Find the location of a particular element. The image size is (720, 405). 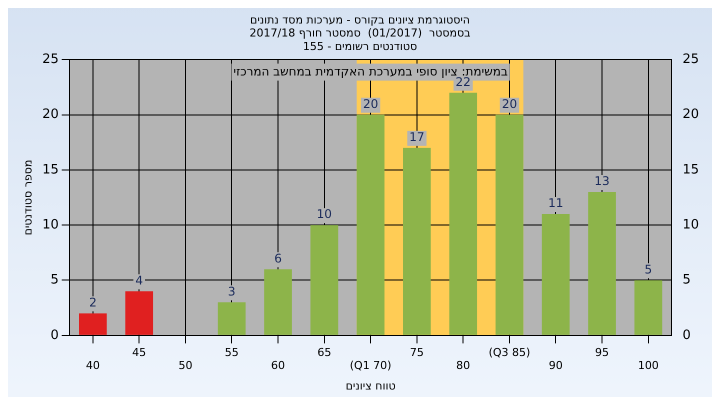

data-label: 6 is located at coordinates (278, 258).